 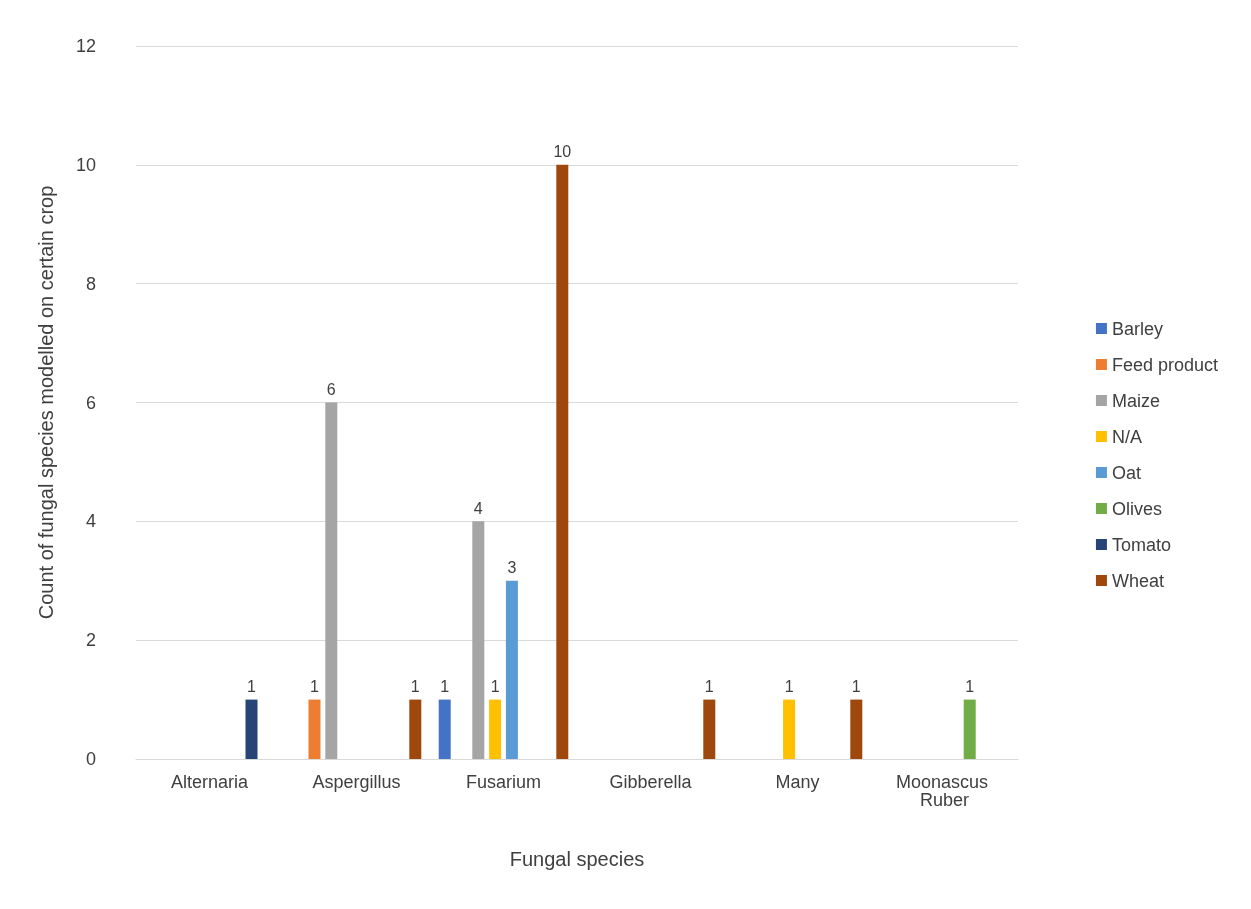 What do you see at coordinates (651, 782) in the screenshot?
I see `x-tick-label: Gibberella` at bounding box center [651, 782].